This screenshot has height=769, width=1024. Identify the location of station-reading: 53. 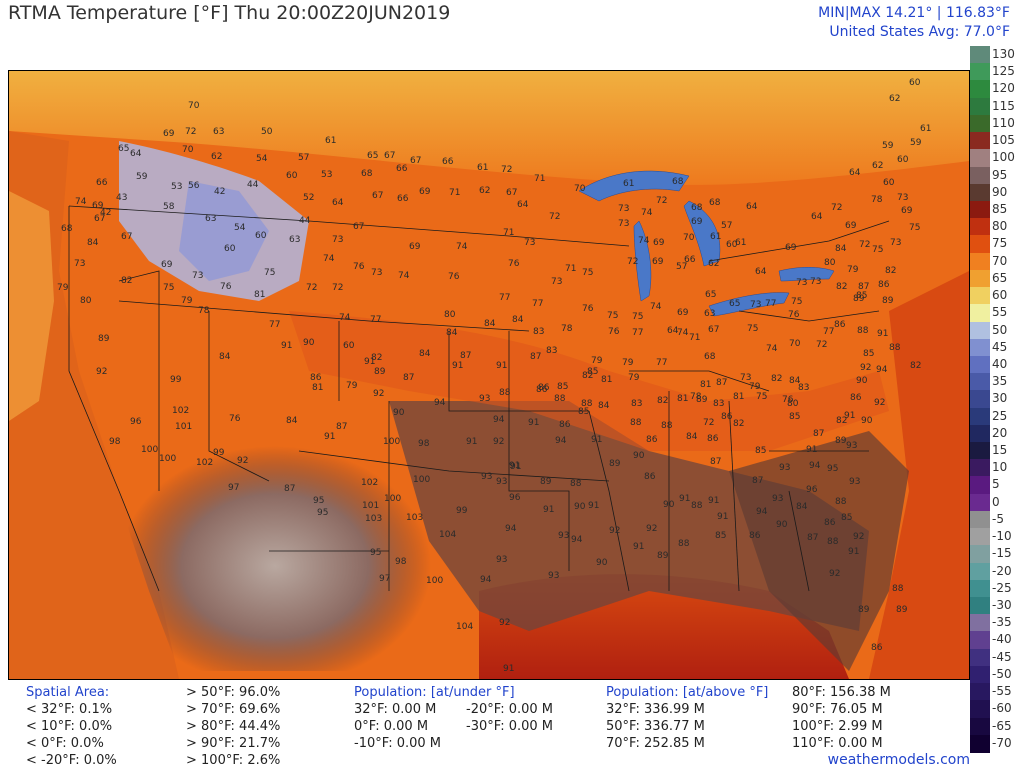
(176, 187).